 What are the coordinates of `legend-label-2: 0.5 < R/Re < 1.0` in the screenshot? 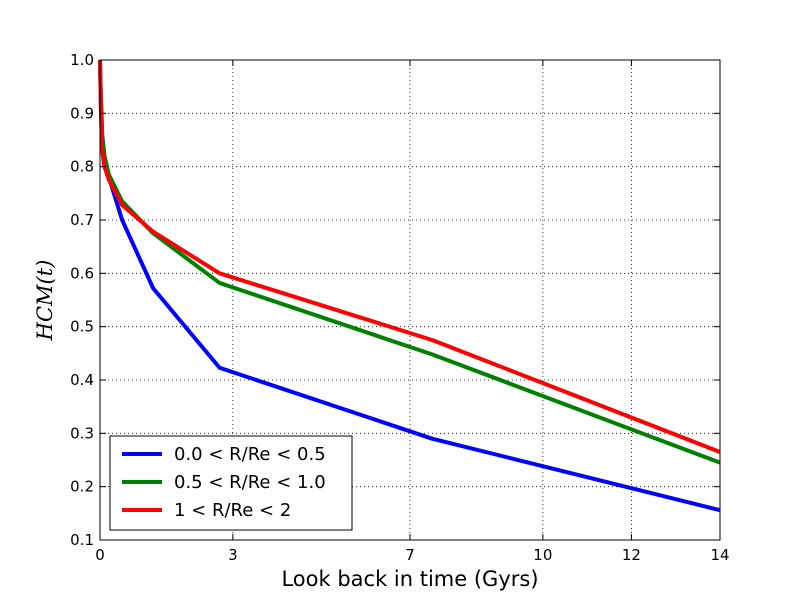 It's located at (250, 482).